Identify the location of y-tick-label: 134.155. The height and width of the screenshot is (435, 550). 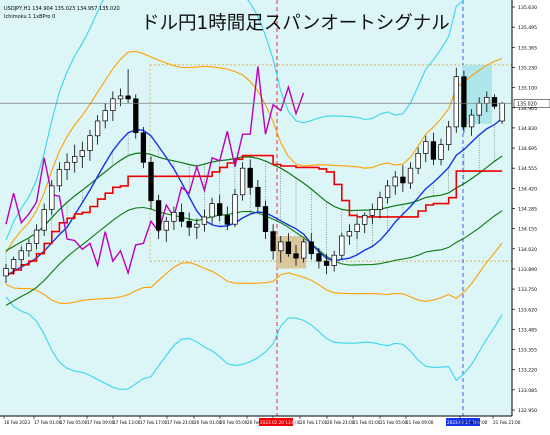
(527, 230).